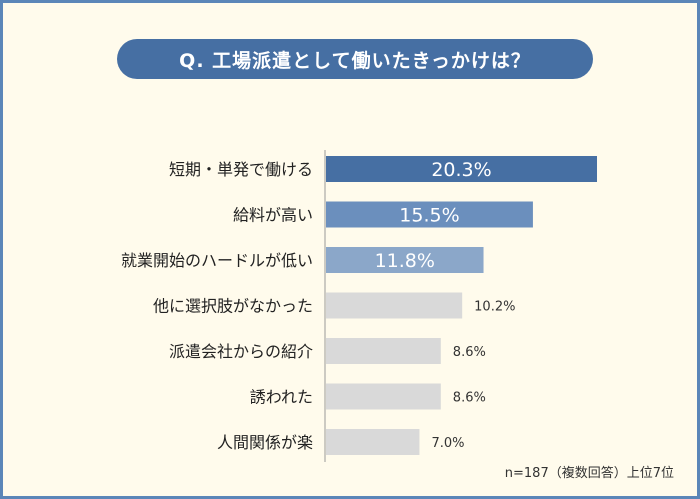  I want to click on data-label: 15.5%, so click(429, 216).